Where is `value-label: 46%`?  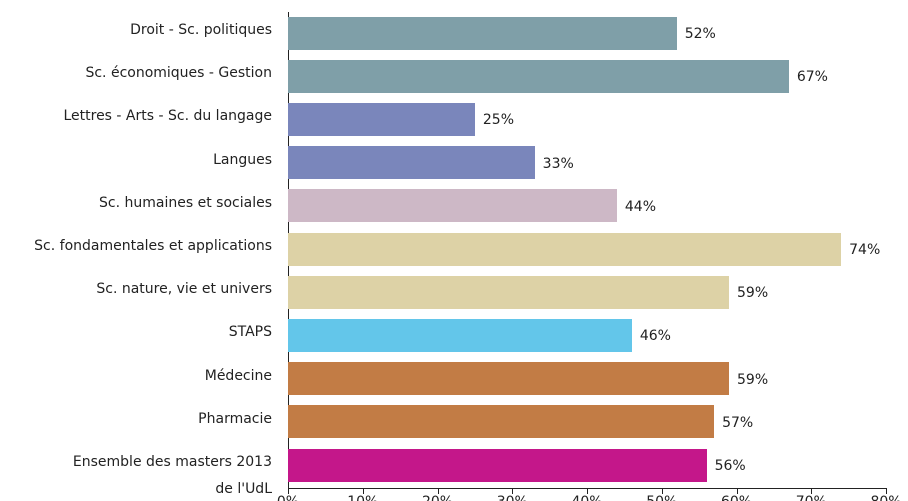
value-label: 46% is located at coordinates (655, 336).